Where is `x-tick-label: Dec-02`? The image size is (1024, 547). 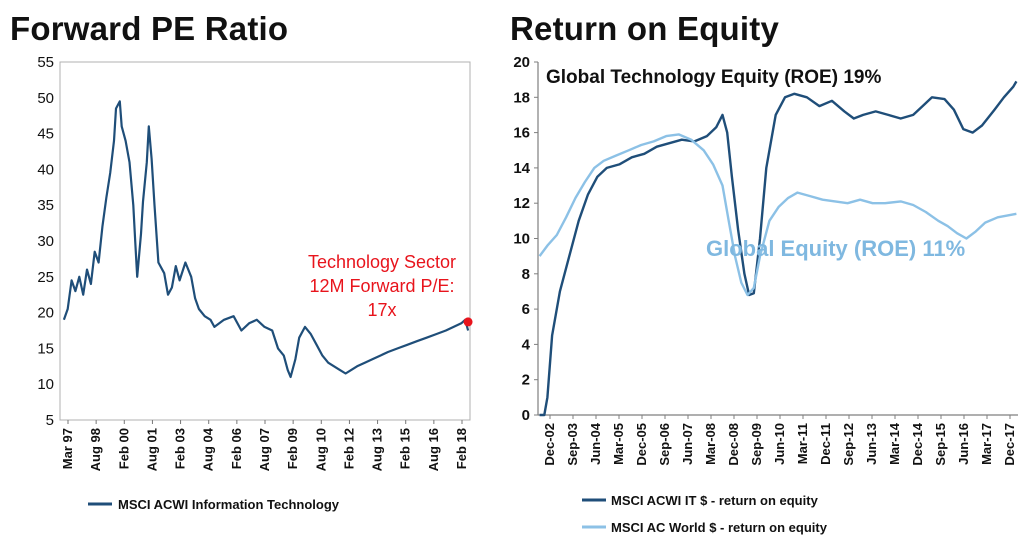
x-tick-label: Dec-02 is located at coordinates (549, 444).